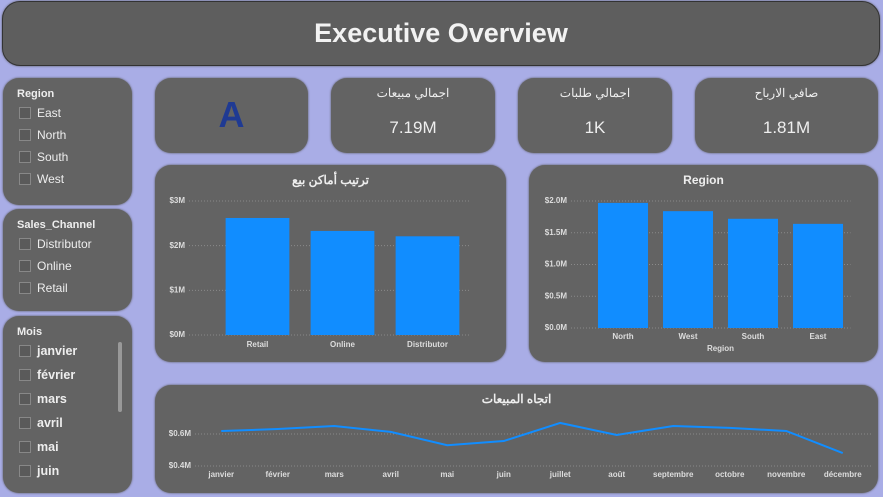 The image size is (883, 497). I want to click on option-label: février, so click(56, 375).